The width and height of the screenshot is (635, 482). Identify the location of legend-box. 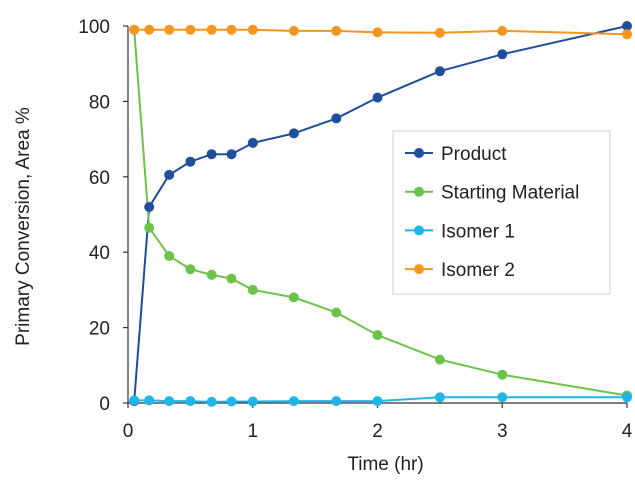
(501, 212).